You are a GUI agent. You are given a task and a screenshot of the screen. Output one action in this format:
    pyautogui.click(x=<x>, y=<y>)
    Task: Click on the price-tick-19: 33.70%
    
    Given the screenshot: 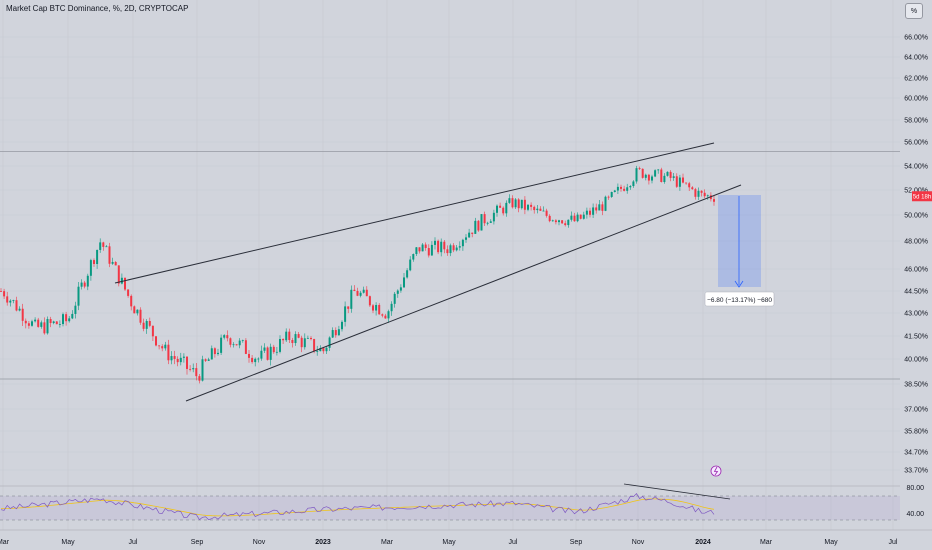 What is the action you would take?
    pyautogui.click(x=916, y=471)
    